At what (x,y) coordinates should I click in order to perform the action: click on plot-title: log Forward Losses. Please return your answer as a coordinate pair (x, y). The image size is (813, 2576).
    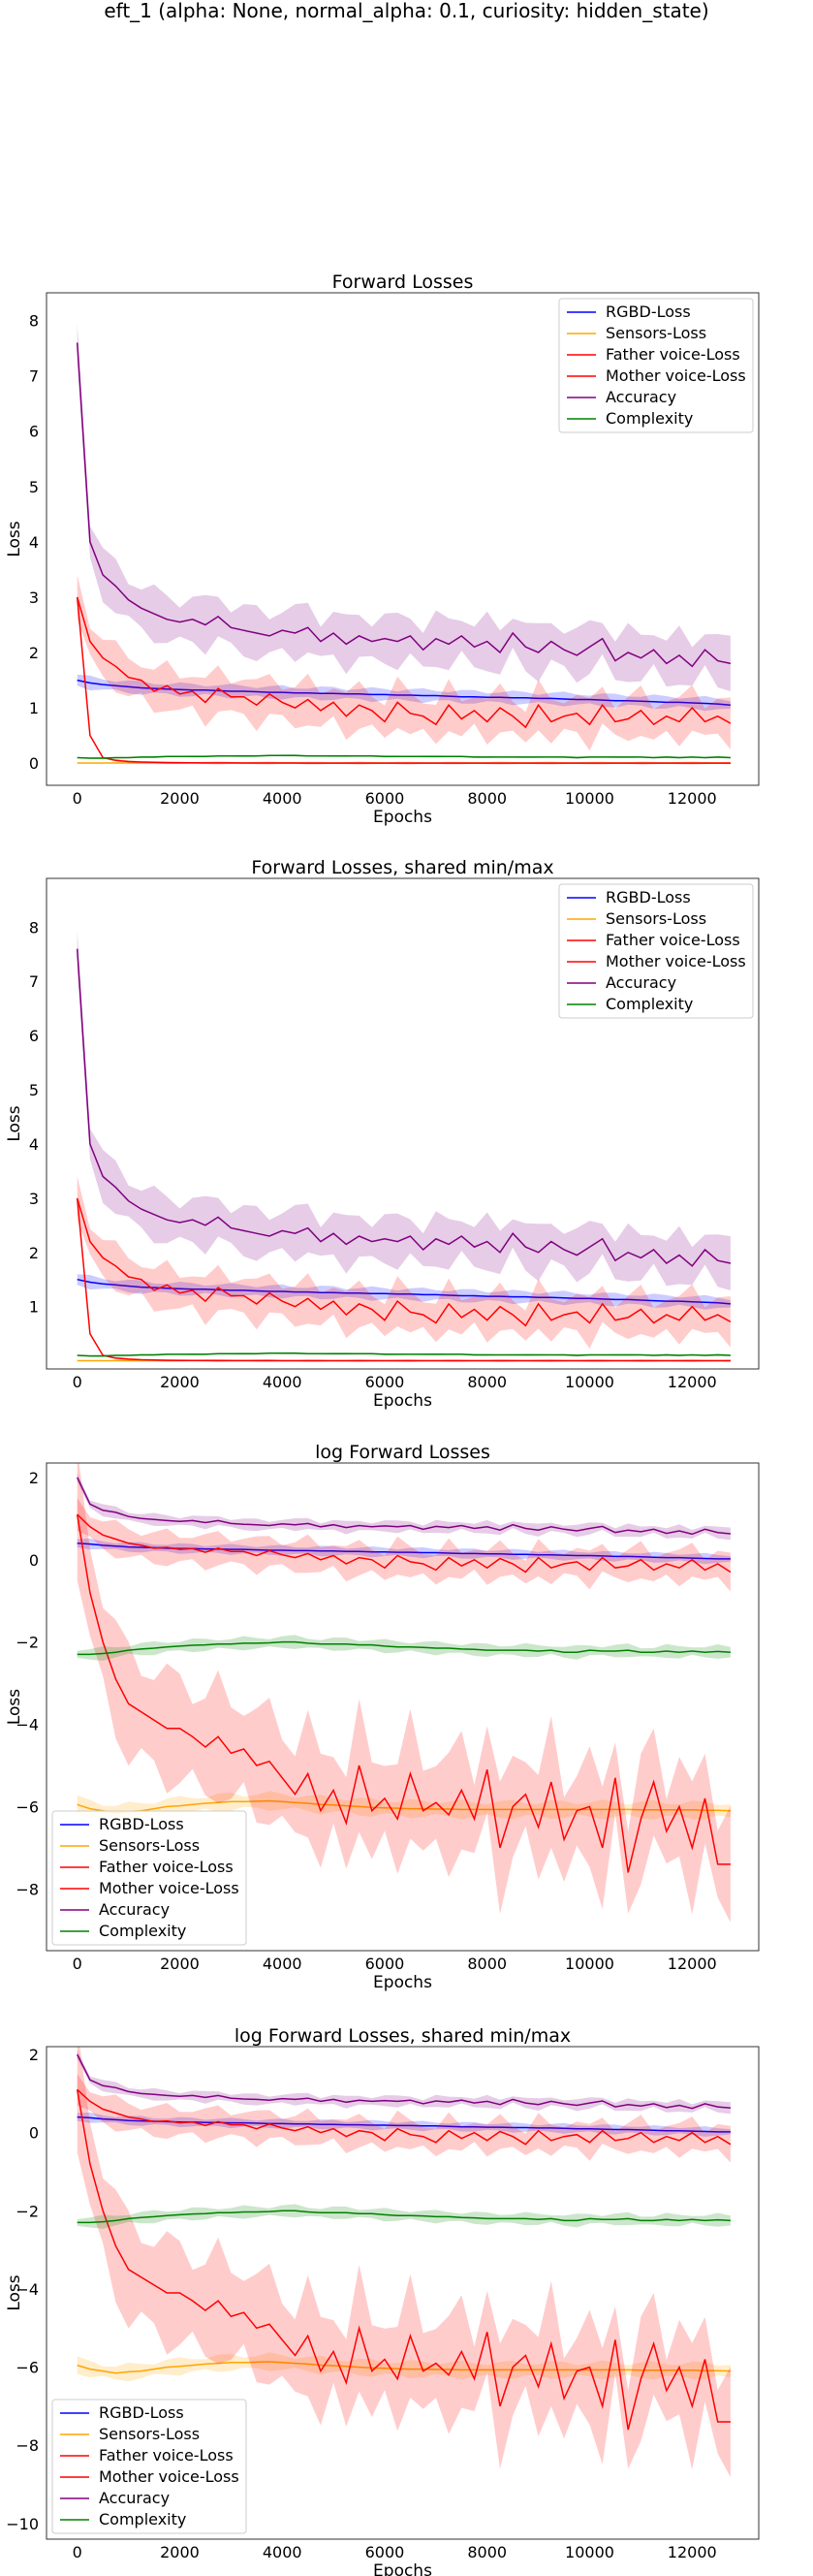
    Looking at the image, I should click on (402, 1453).